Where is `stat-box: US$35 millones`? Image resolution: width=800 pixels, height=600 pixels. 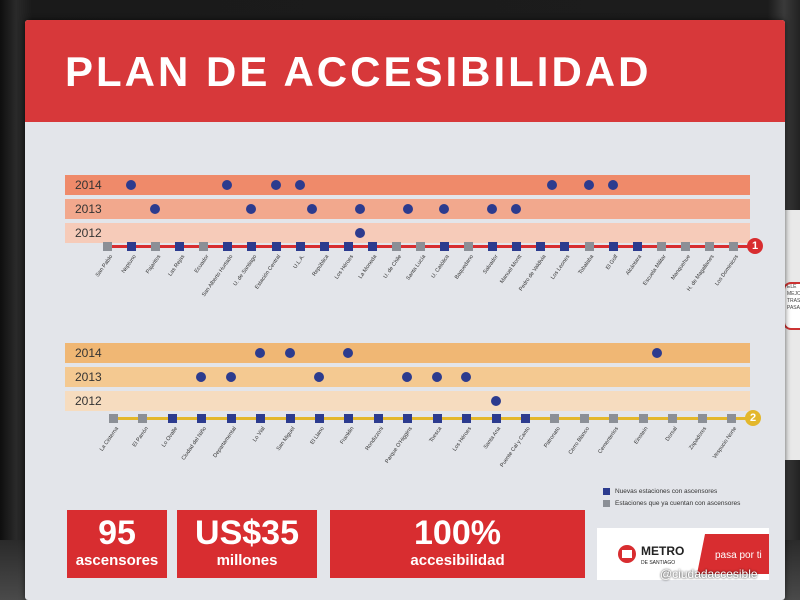 stat-box: US$35 millones is located at coordinates (247, 544).